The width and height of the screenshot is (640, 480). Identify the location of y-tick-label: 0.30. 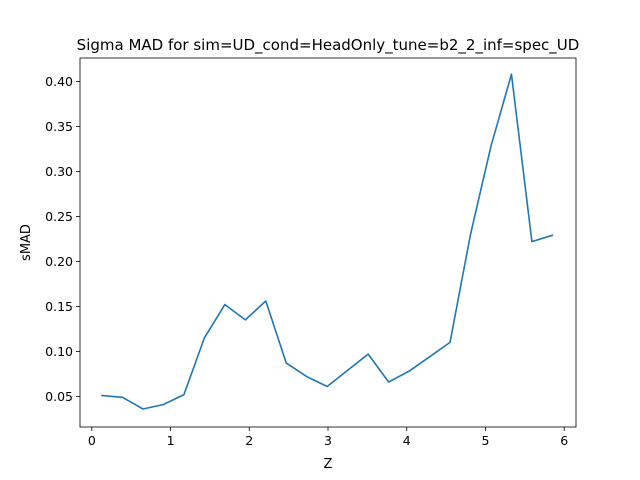
(59, 171).